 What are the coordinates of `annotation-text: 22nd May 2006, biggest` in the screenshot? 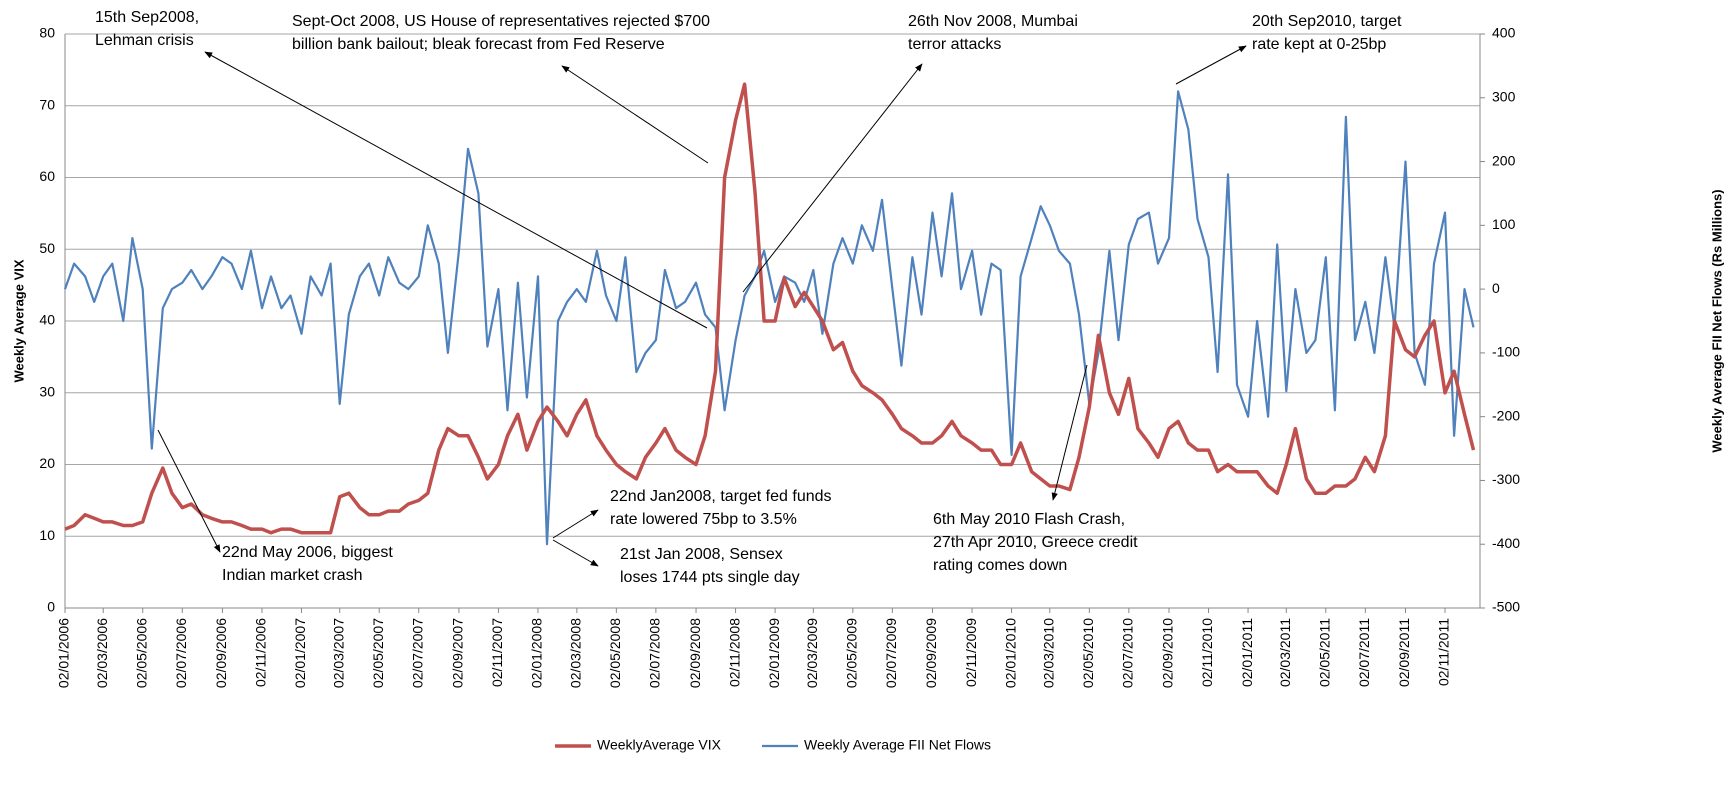 It's located at (307, 552).